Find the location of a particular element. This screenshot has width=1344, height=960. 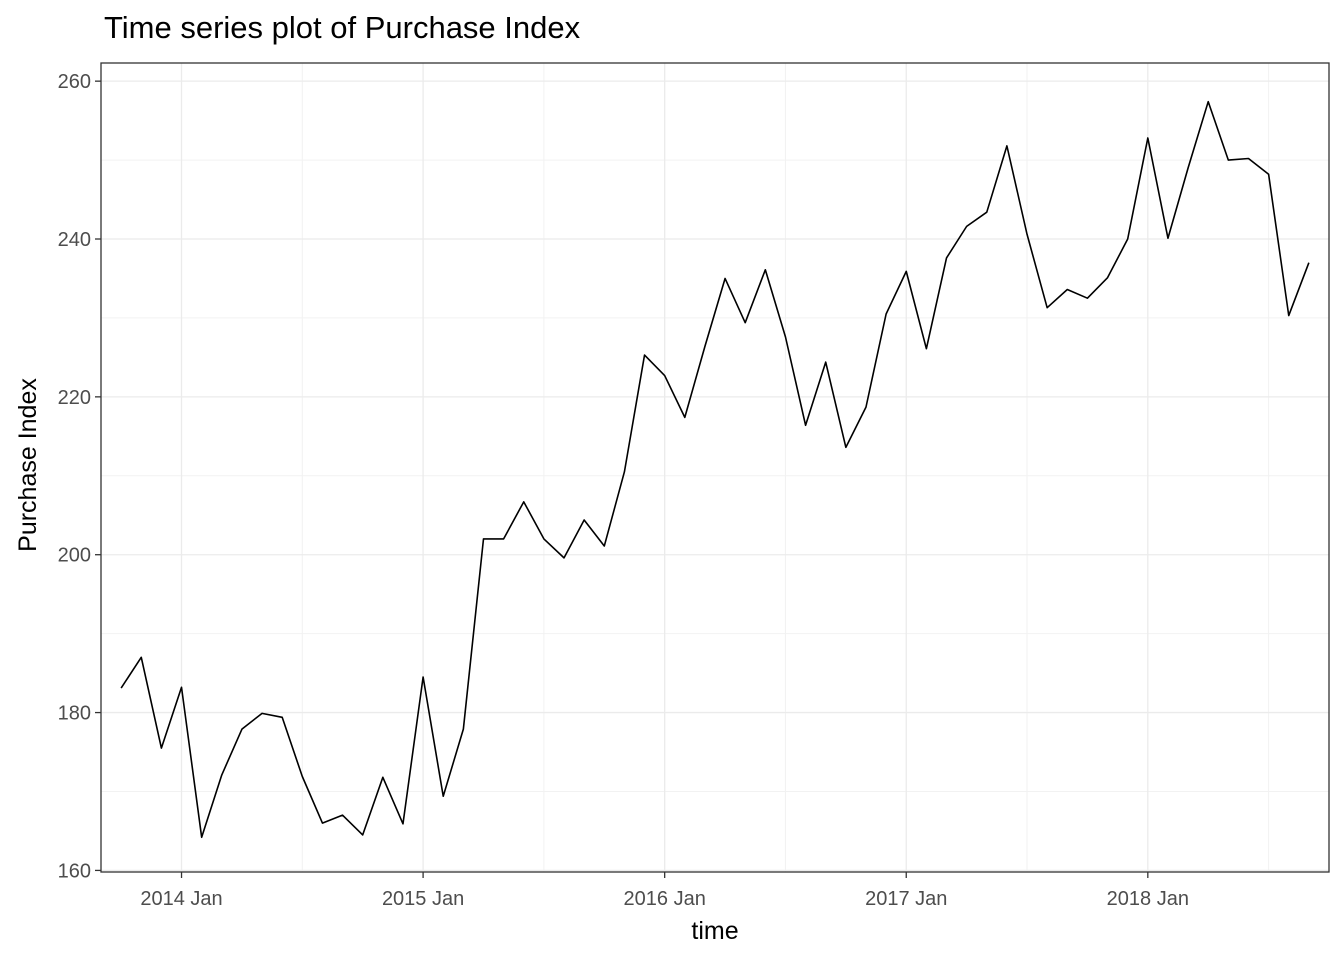

y-axis: 160 180 200 220 240 260 is located at coordinates (79, 476).